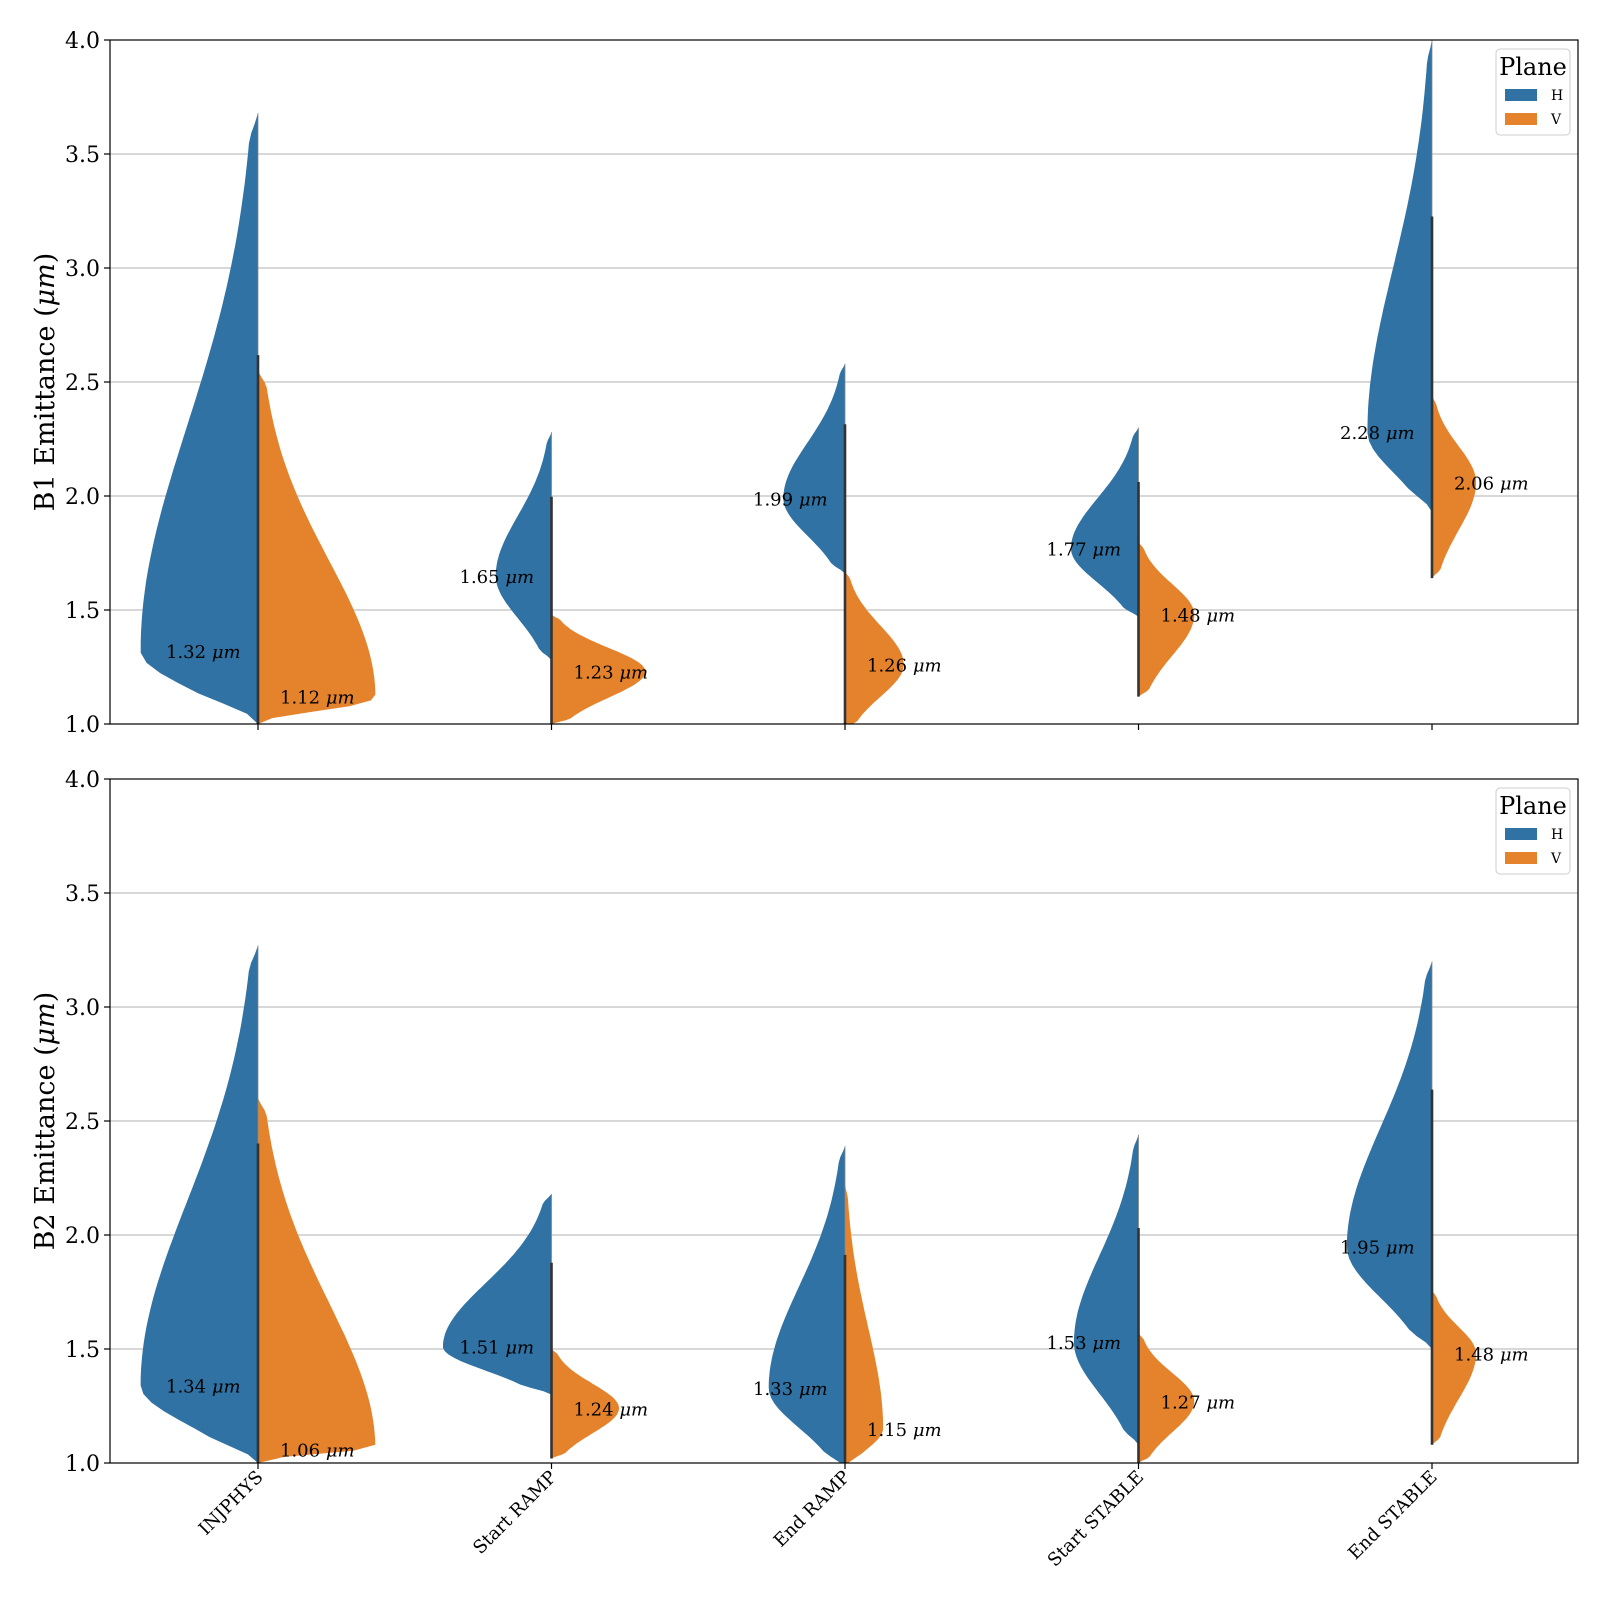  I want to click on median-label-V-1: 1.23 μm, so click(611, 673).